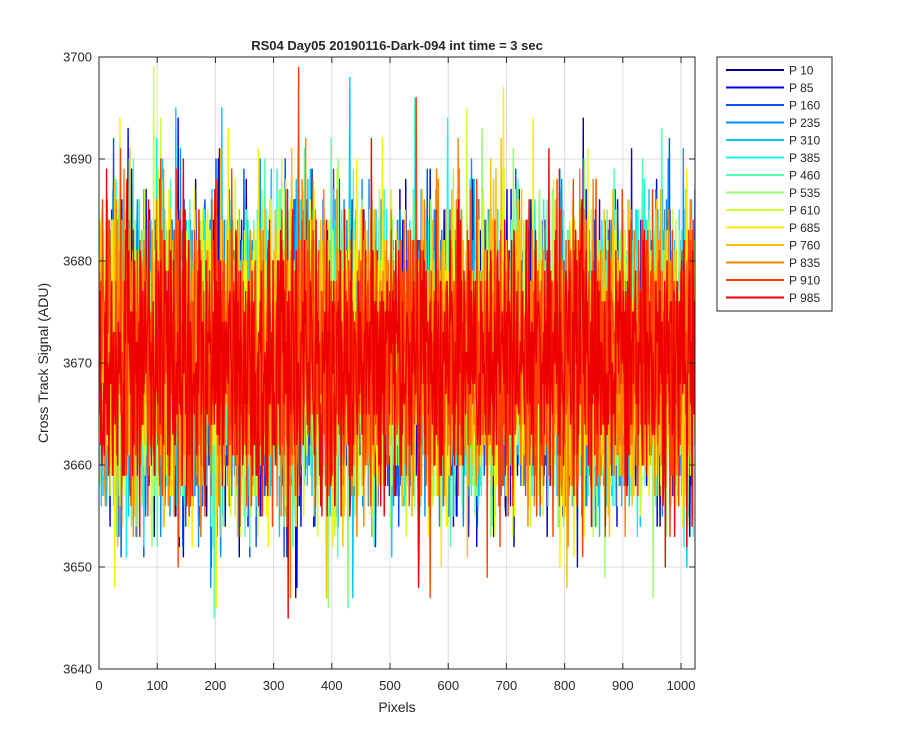 The width and height of the screenshot is (900, 750). Describe the element at coordinates (773, 141) in the screenshot. I see `legend-item: P 310` at that location.